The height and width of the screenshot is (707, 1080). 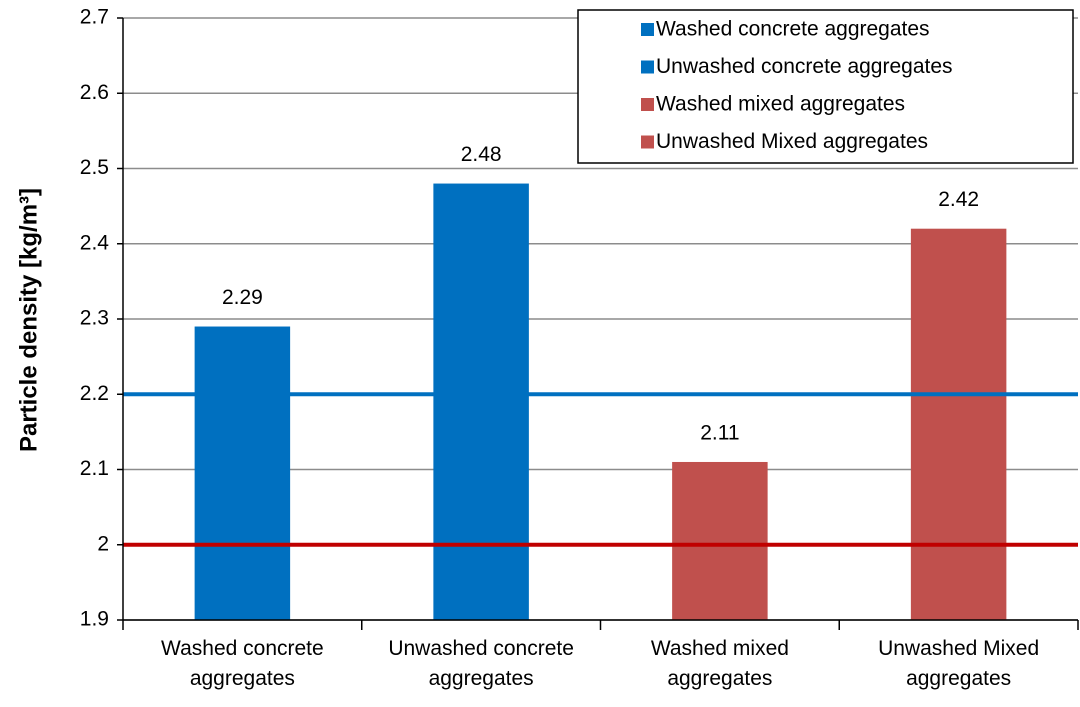 I want to click on y-tick-label: 2.5, so click(x=94, y=167).